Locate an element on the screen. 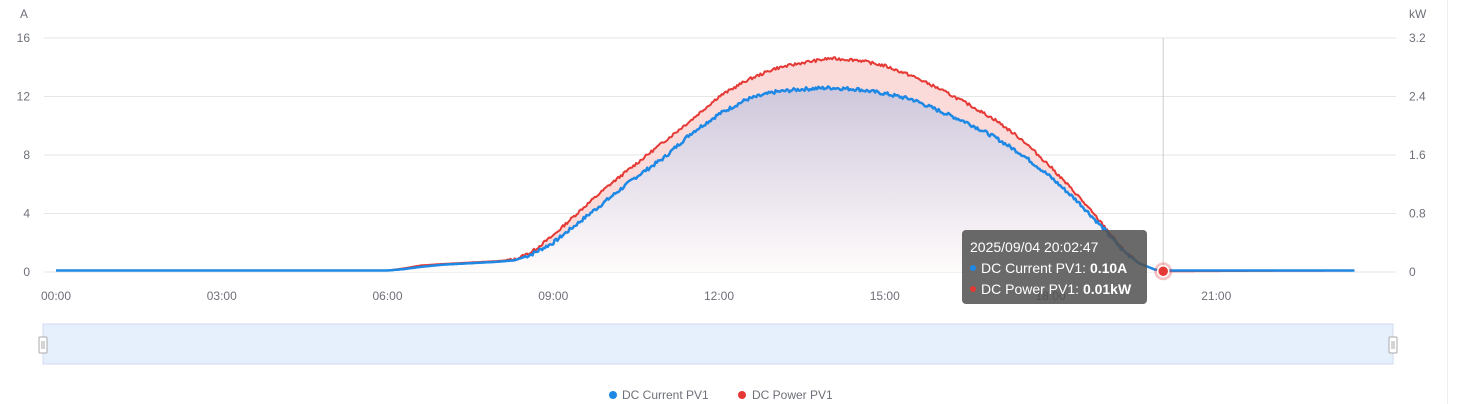  left-tick-label: 8 is located at coordinates (26, 155).